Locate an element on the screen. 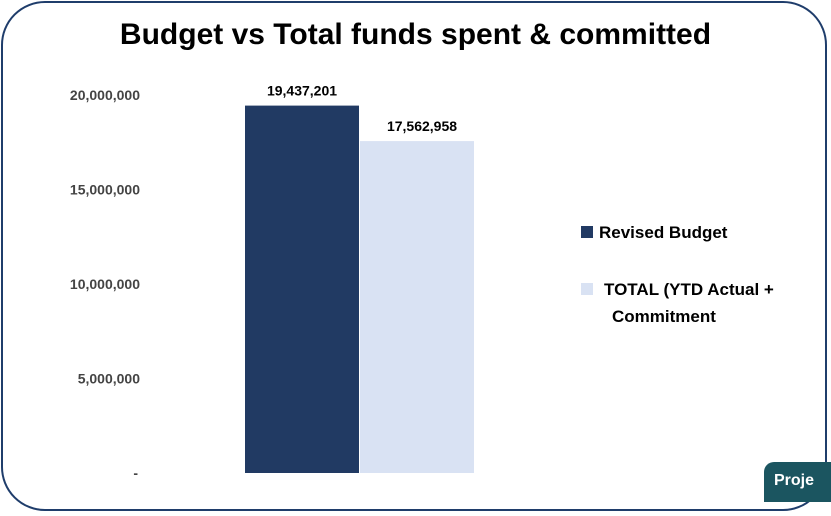 Image resolution: width=831 pixels, height=516 pixels. bar-total is located at coordinates (417, 307).